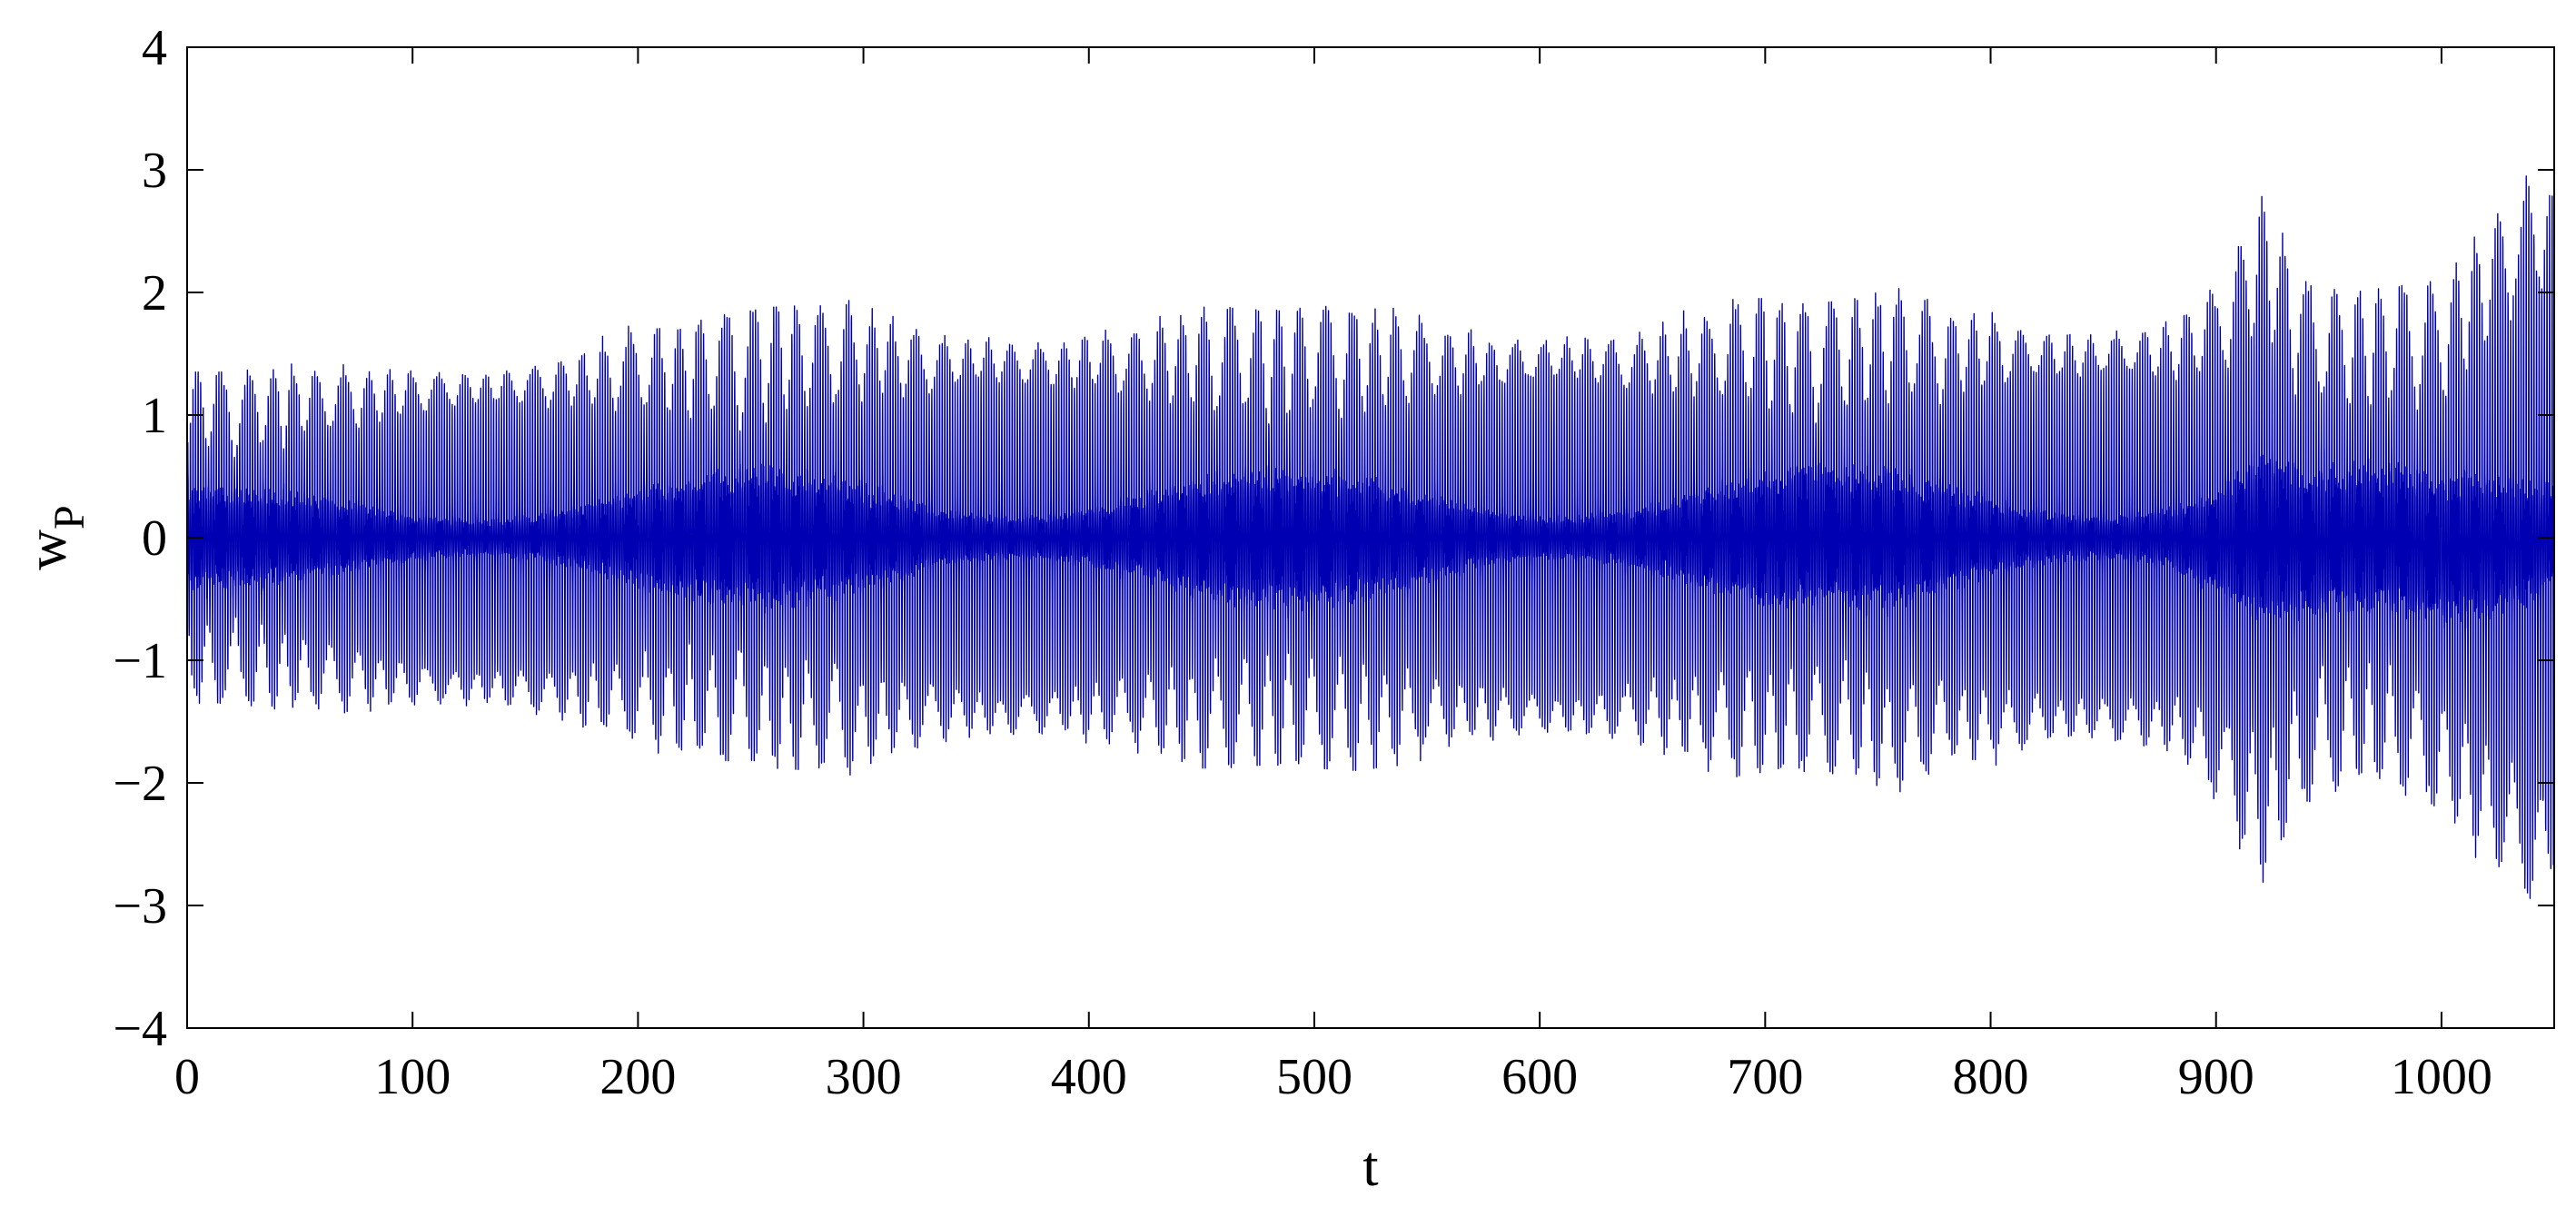 The width and height of the screenshot is (2576, 1207). What do you see at coordinates (140, 784) in the screenshot?
I see `y-tick-label: −2` at bounding box center [140, 784].